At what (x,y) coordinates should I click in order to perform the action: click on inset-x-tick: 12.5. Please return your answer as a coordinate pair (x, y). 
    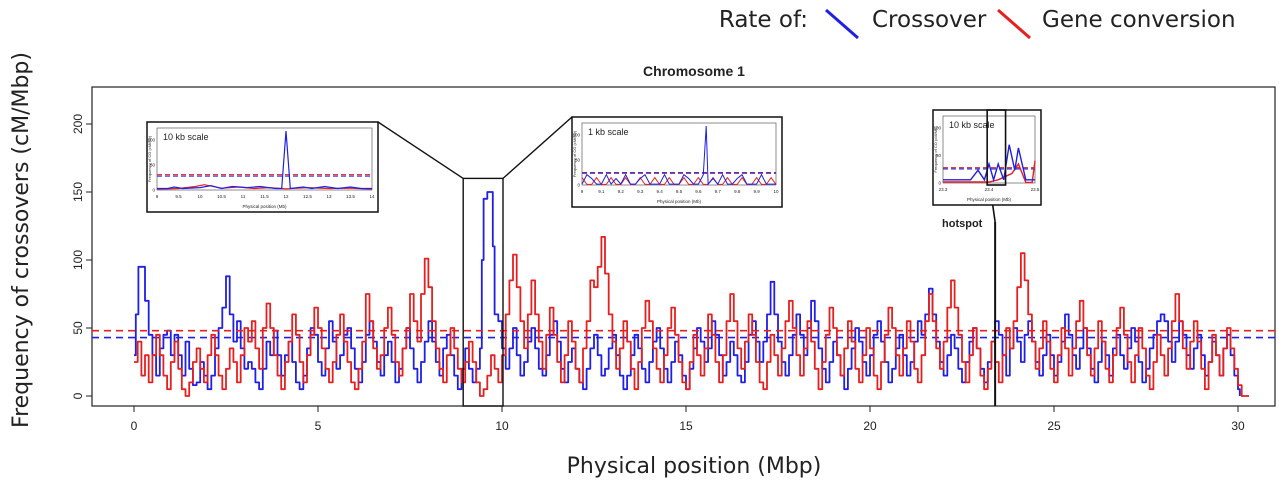
    Looking at the image, I should click on (307, 196).